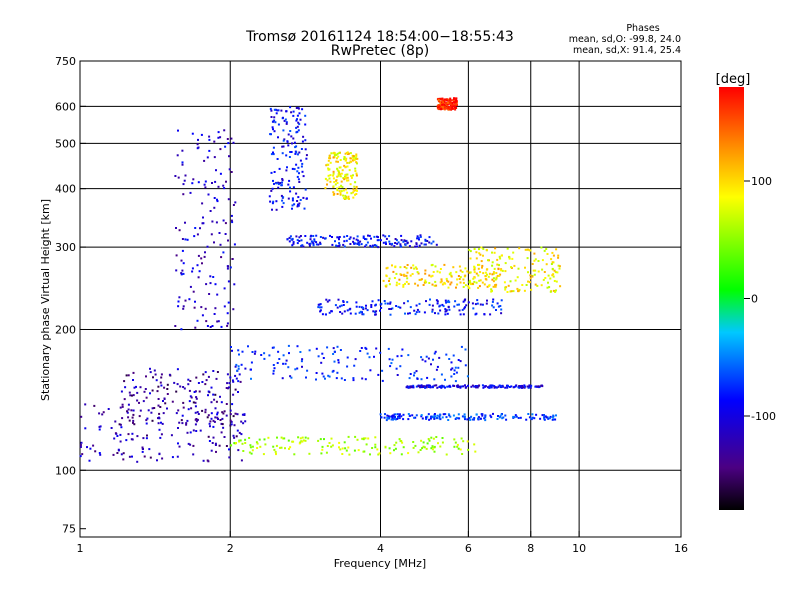 The image size is (800, 600). Describe the element at coordinates (69, 529) in the screenshot. I see `y-tick-label: 75` at that location.